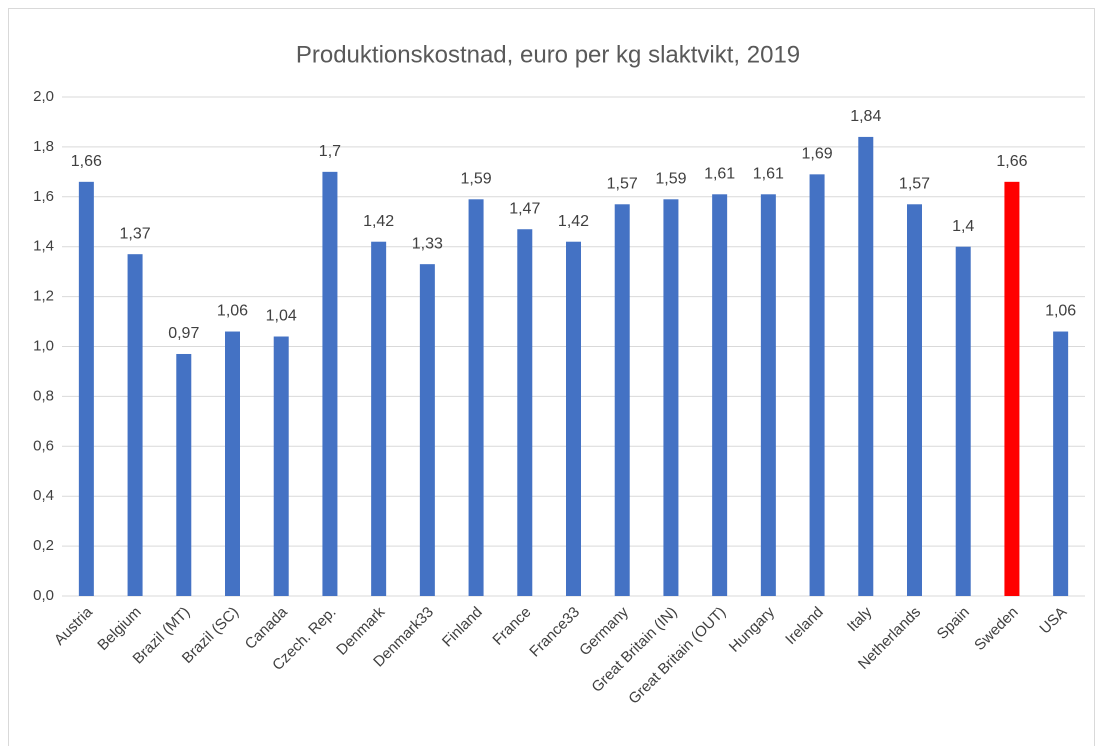  What do you see at coordinates (43, 246) in the screenshot?
I see `y-tick-label: 1,4` at bounding box center [43, 246].